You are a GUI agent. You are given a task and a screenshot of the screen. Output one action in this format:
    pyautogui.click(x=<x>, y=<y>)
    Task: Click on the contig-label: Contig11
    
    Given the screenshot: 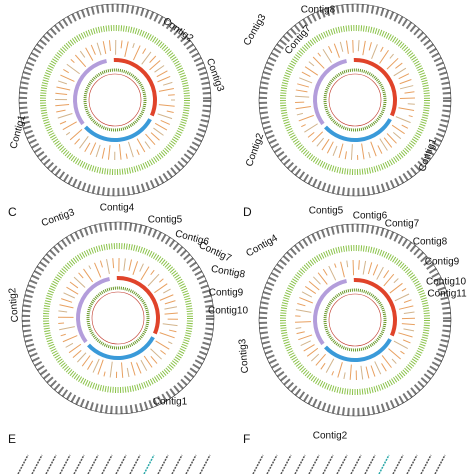 What is the action you would take?
    pyautogui.click(x=447, y=294)
    